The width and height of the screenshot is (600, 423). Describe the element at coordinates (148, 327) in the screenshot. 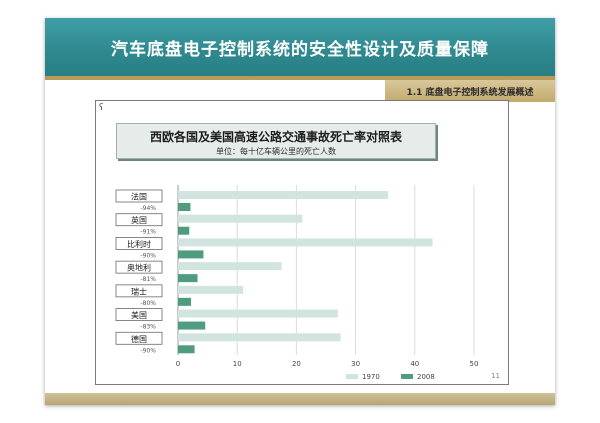

I see `reduction-label: -83%` at that location.